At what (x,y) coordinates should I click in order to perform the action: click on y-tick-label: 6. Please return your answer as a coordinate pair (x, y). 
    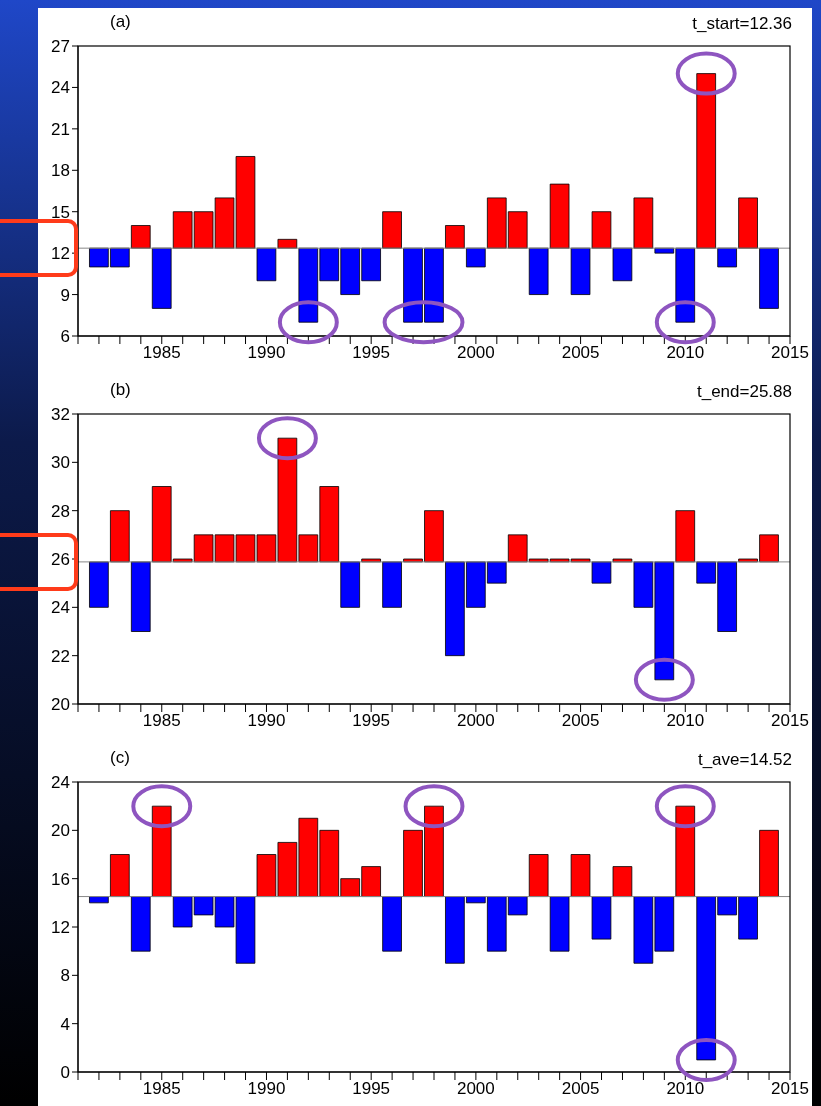
    Looking at the image, I should click on (65, 337).